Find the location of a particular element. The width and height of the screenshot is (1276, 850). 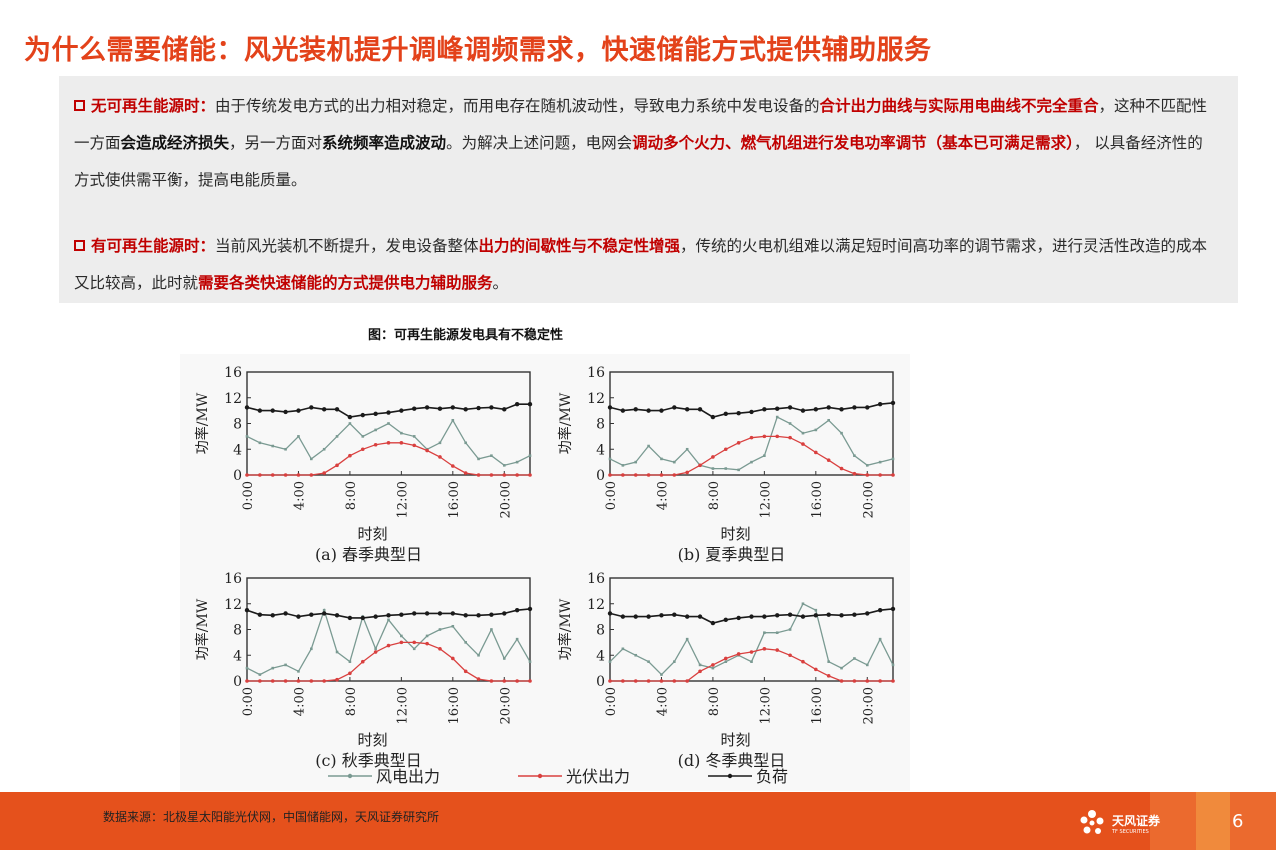

plot-frame is located at coordinates (388, 629).